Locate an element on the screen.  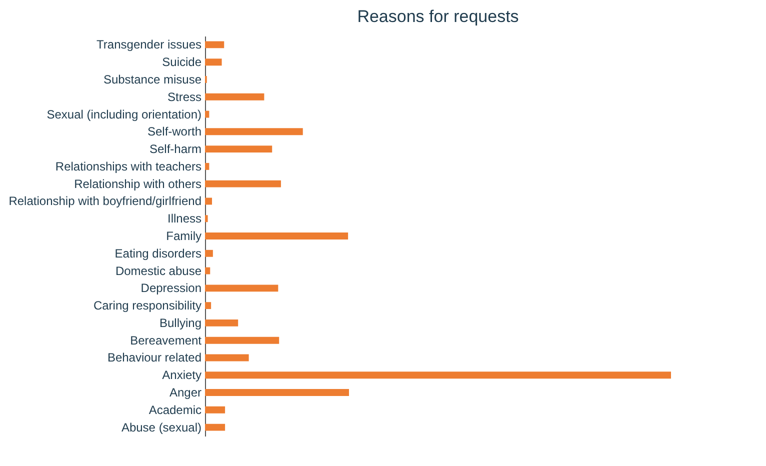
y-tick-label: Illness is located at coordinates (184, 219).